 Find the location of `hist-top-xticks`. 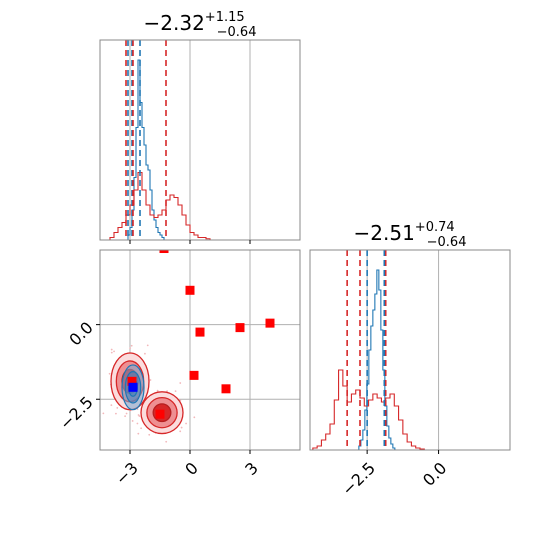

hist-top-xticks is located at coordinates (190, 242).